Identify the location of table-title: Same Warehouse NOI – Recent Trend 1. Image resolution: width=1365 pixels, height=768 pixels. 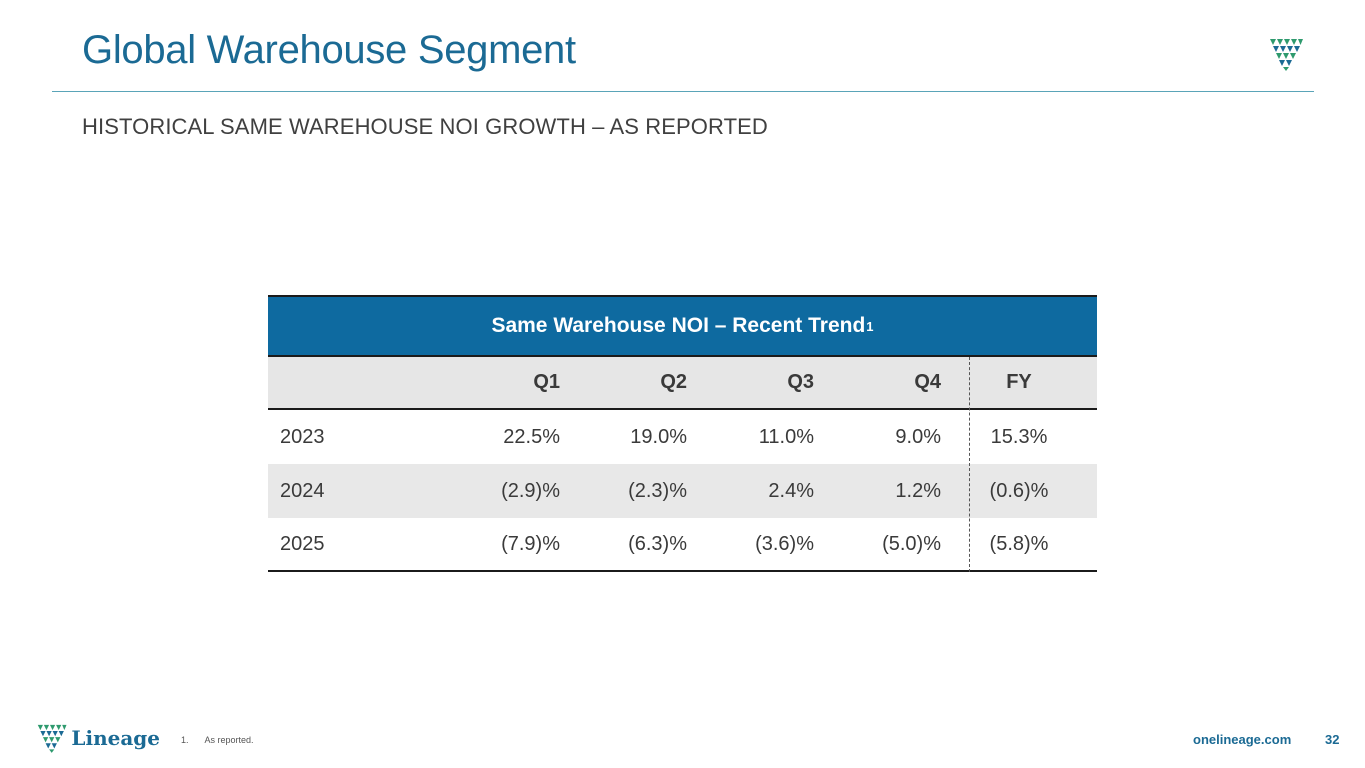
(682, 326).